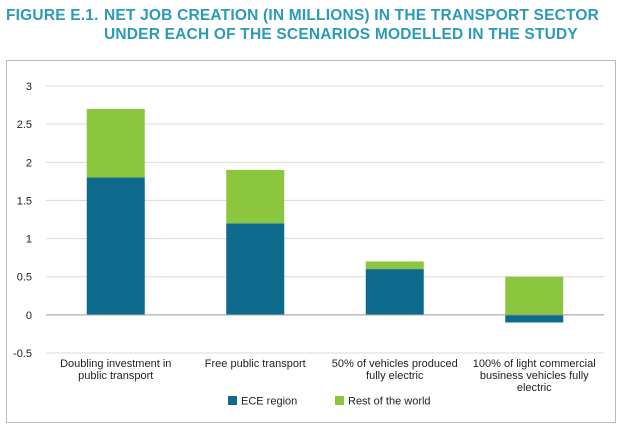 This screenshot has height=427, width=628. What do you see at coordinates (389, 402) in the screenshot?
I see `legend-label: Rest of the world` at bounding box center [389, 402].